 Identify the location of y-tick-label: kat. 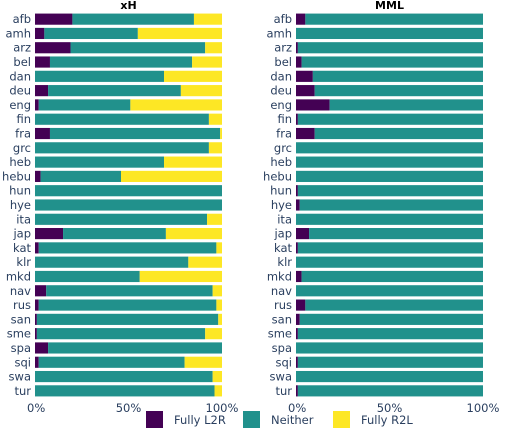
(22, 248).